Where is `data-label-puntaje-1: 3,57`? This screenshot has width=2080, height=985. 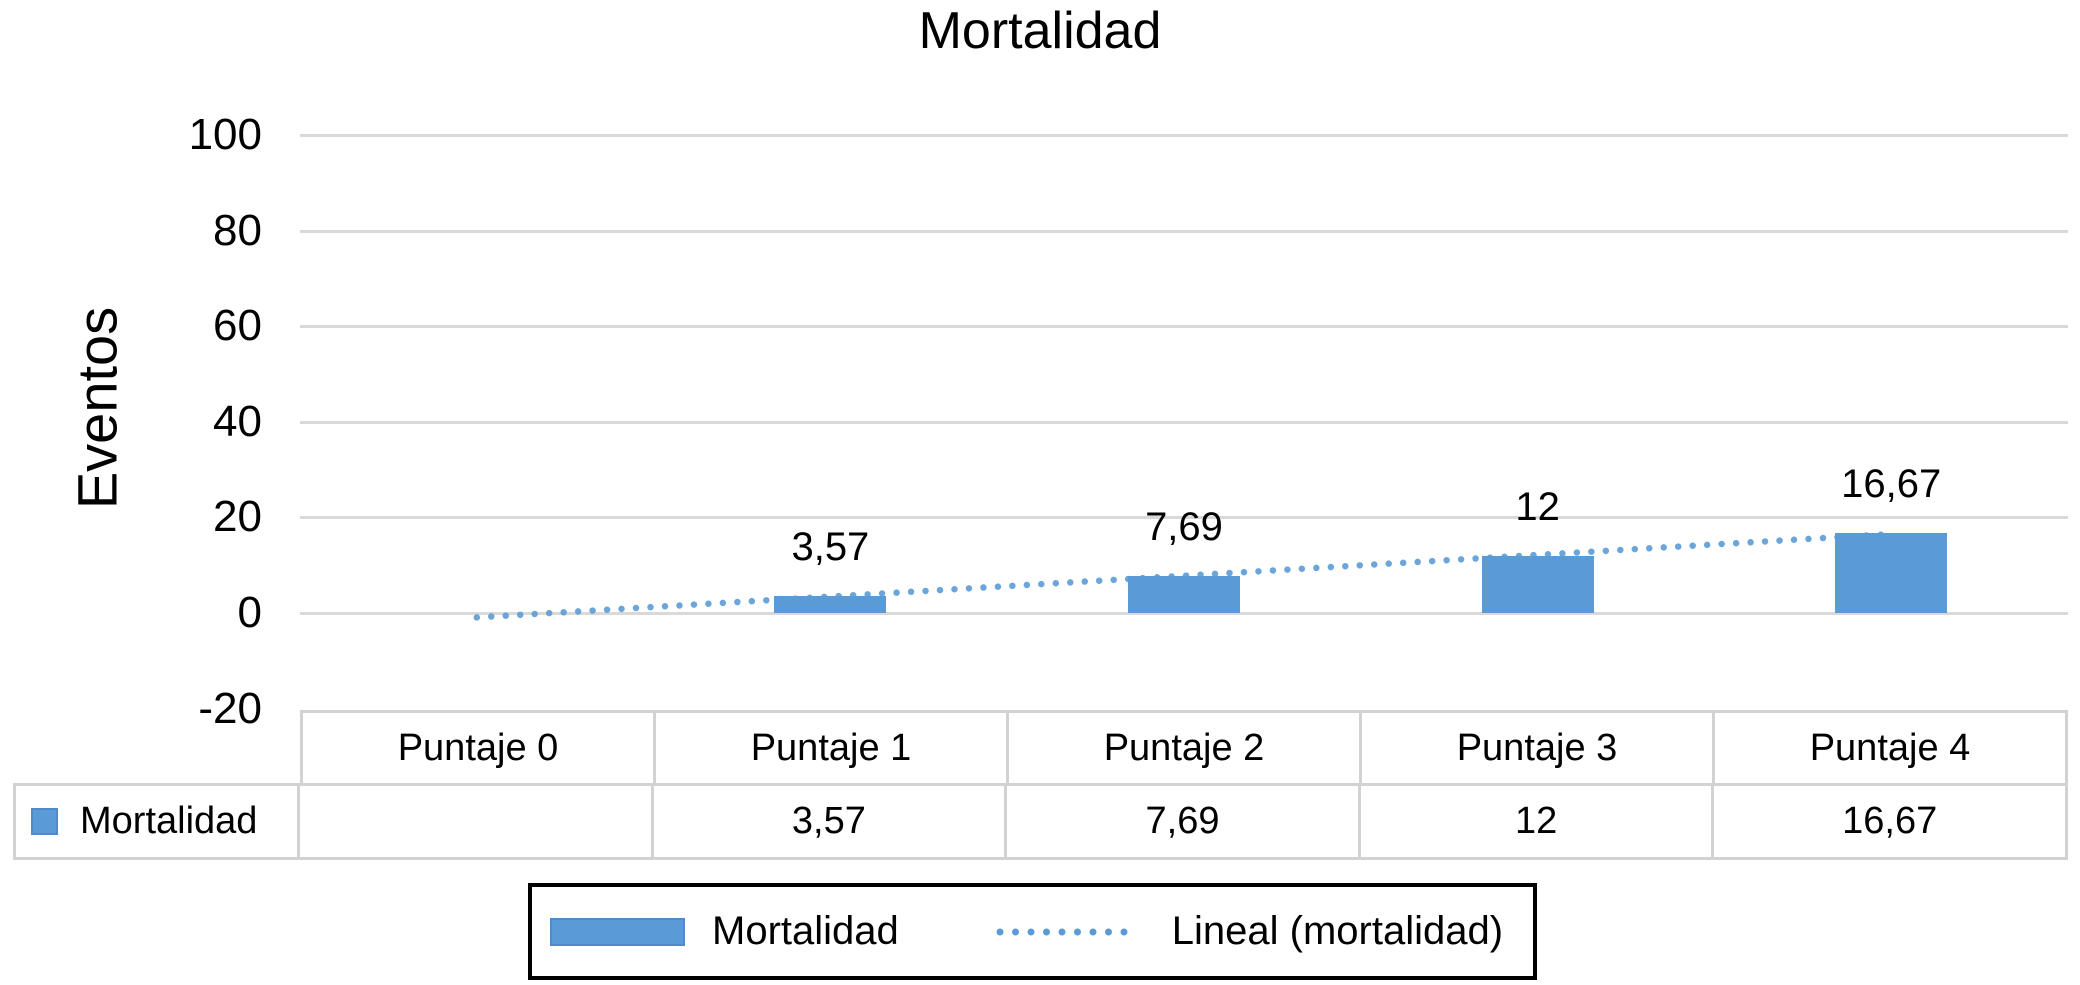 data-label-puntaje-1: 3,57 is located at coordinates (830, 546).